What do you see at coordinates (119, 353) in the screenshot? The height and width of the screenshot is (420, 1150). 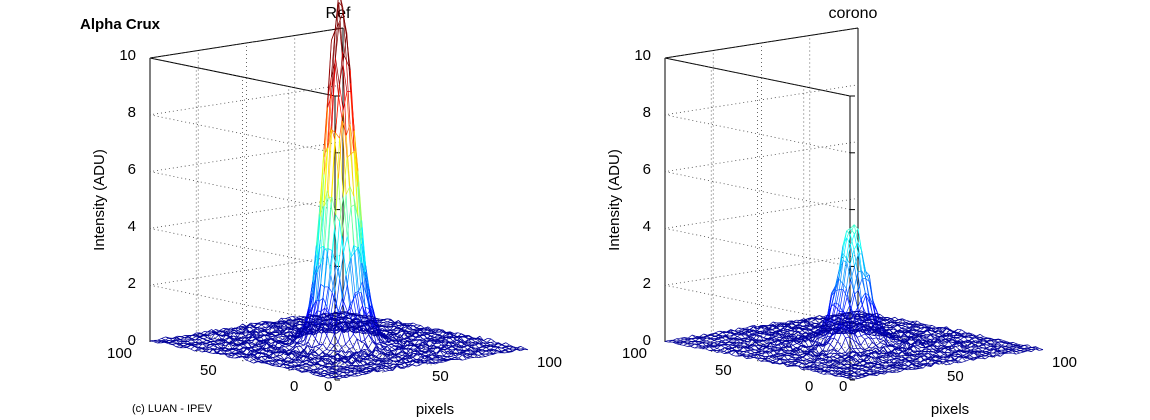 I see `x-tick-label: 100` at bounding box center [119, 353].